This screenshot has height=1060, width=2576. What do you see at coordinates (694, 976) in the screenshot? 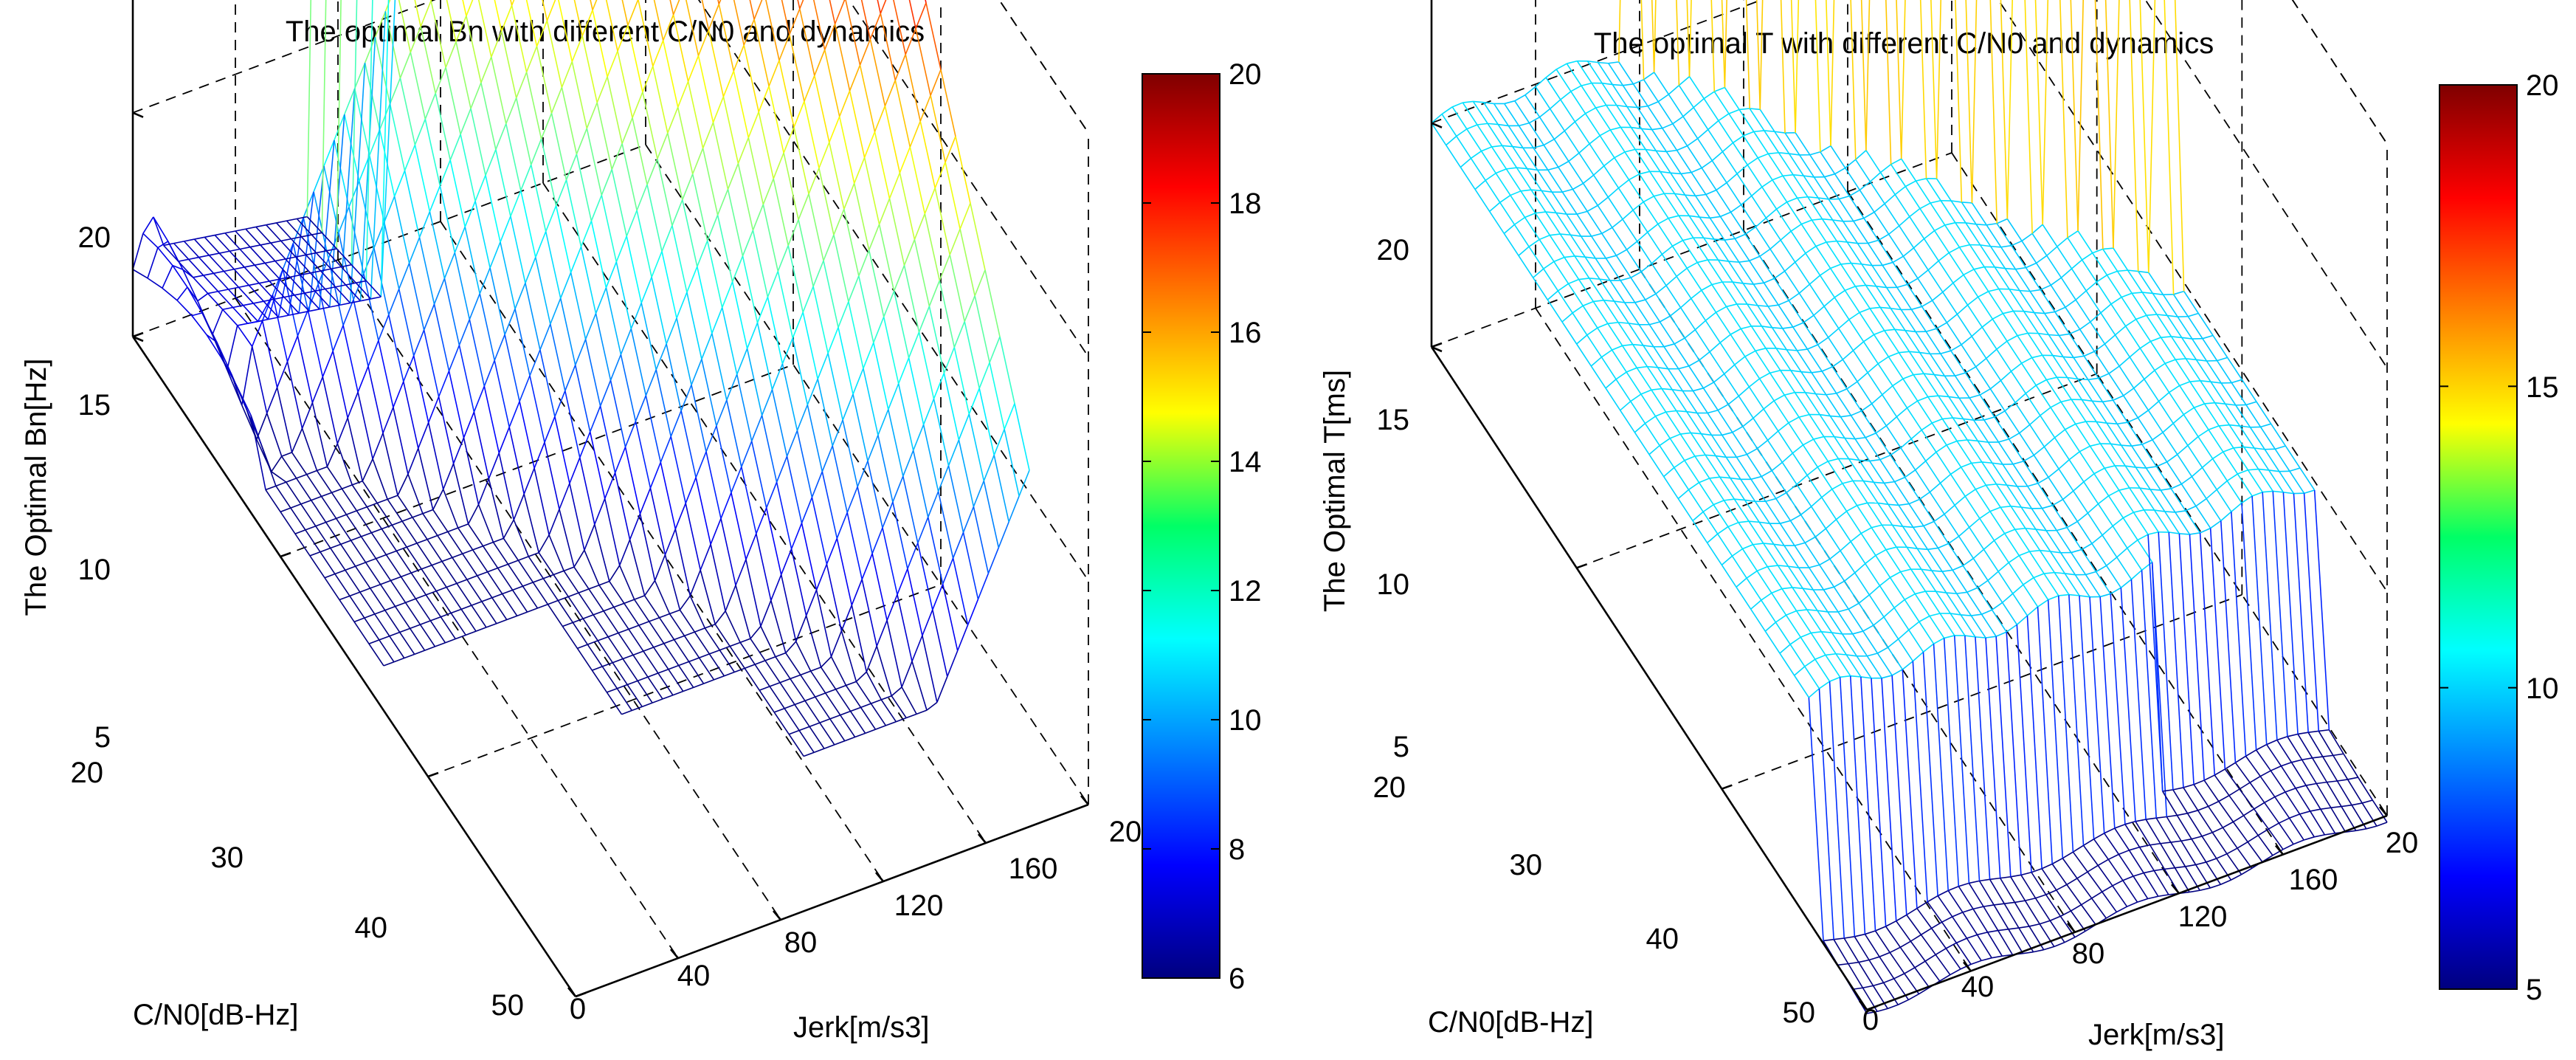
I see `left-jerk-tick-1: 40` at bounding box center [694, 976].